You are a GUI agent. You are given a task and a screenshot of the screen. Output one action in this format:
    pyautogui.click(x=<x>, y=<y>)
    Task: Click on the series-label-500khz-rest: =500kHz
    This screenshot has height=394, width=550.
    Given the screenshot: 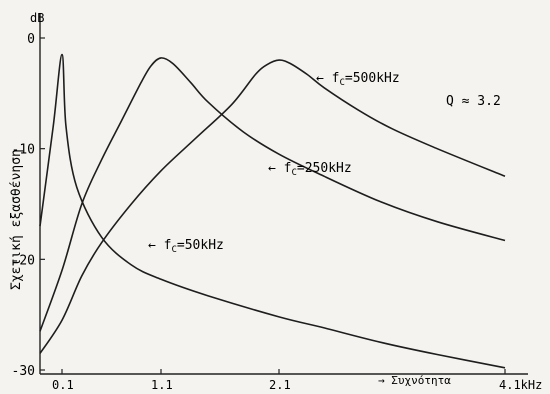 What is the action you would take?
    pyautogui.click(x=372, y=78)
    